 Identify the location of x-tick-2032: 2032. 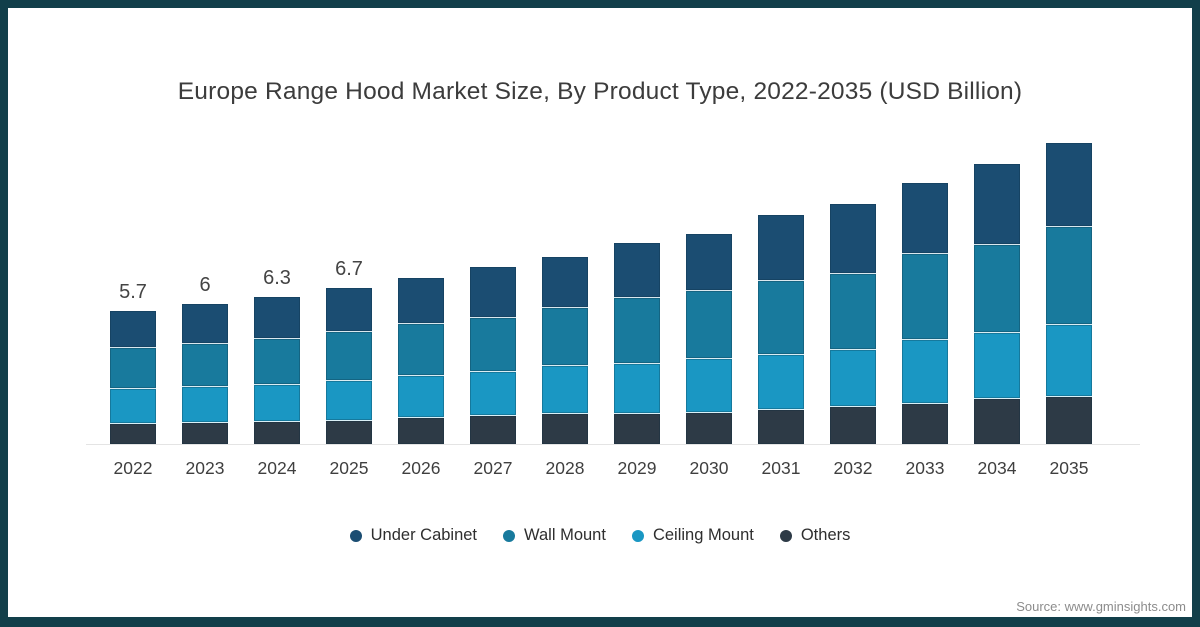
(853, 468).